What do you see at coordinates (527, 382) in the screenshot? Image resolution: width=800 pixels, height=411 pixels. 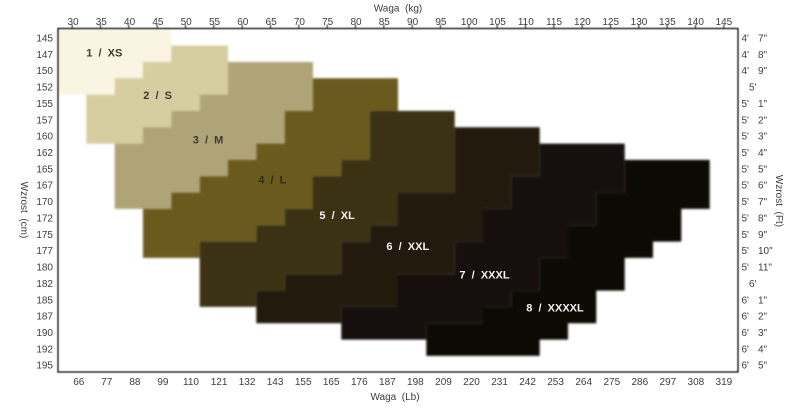 I see `svg-text: 242` at bounding box center [527, 382].